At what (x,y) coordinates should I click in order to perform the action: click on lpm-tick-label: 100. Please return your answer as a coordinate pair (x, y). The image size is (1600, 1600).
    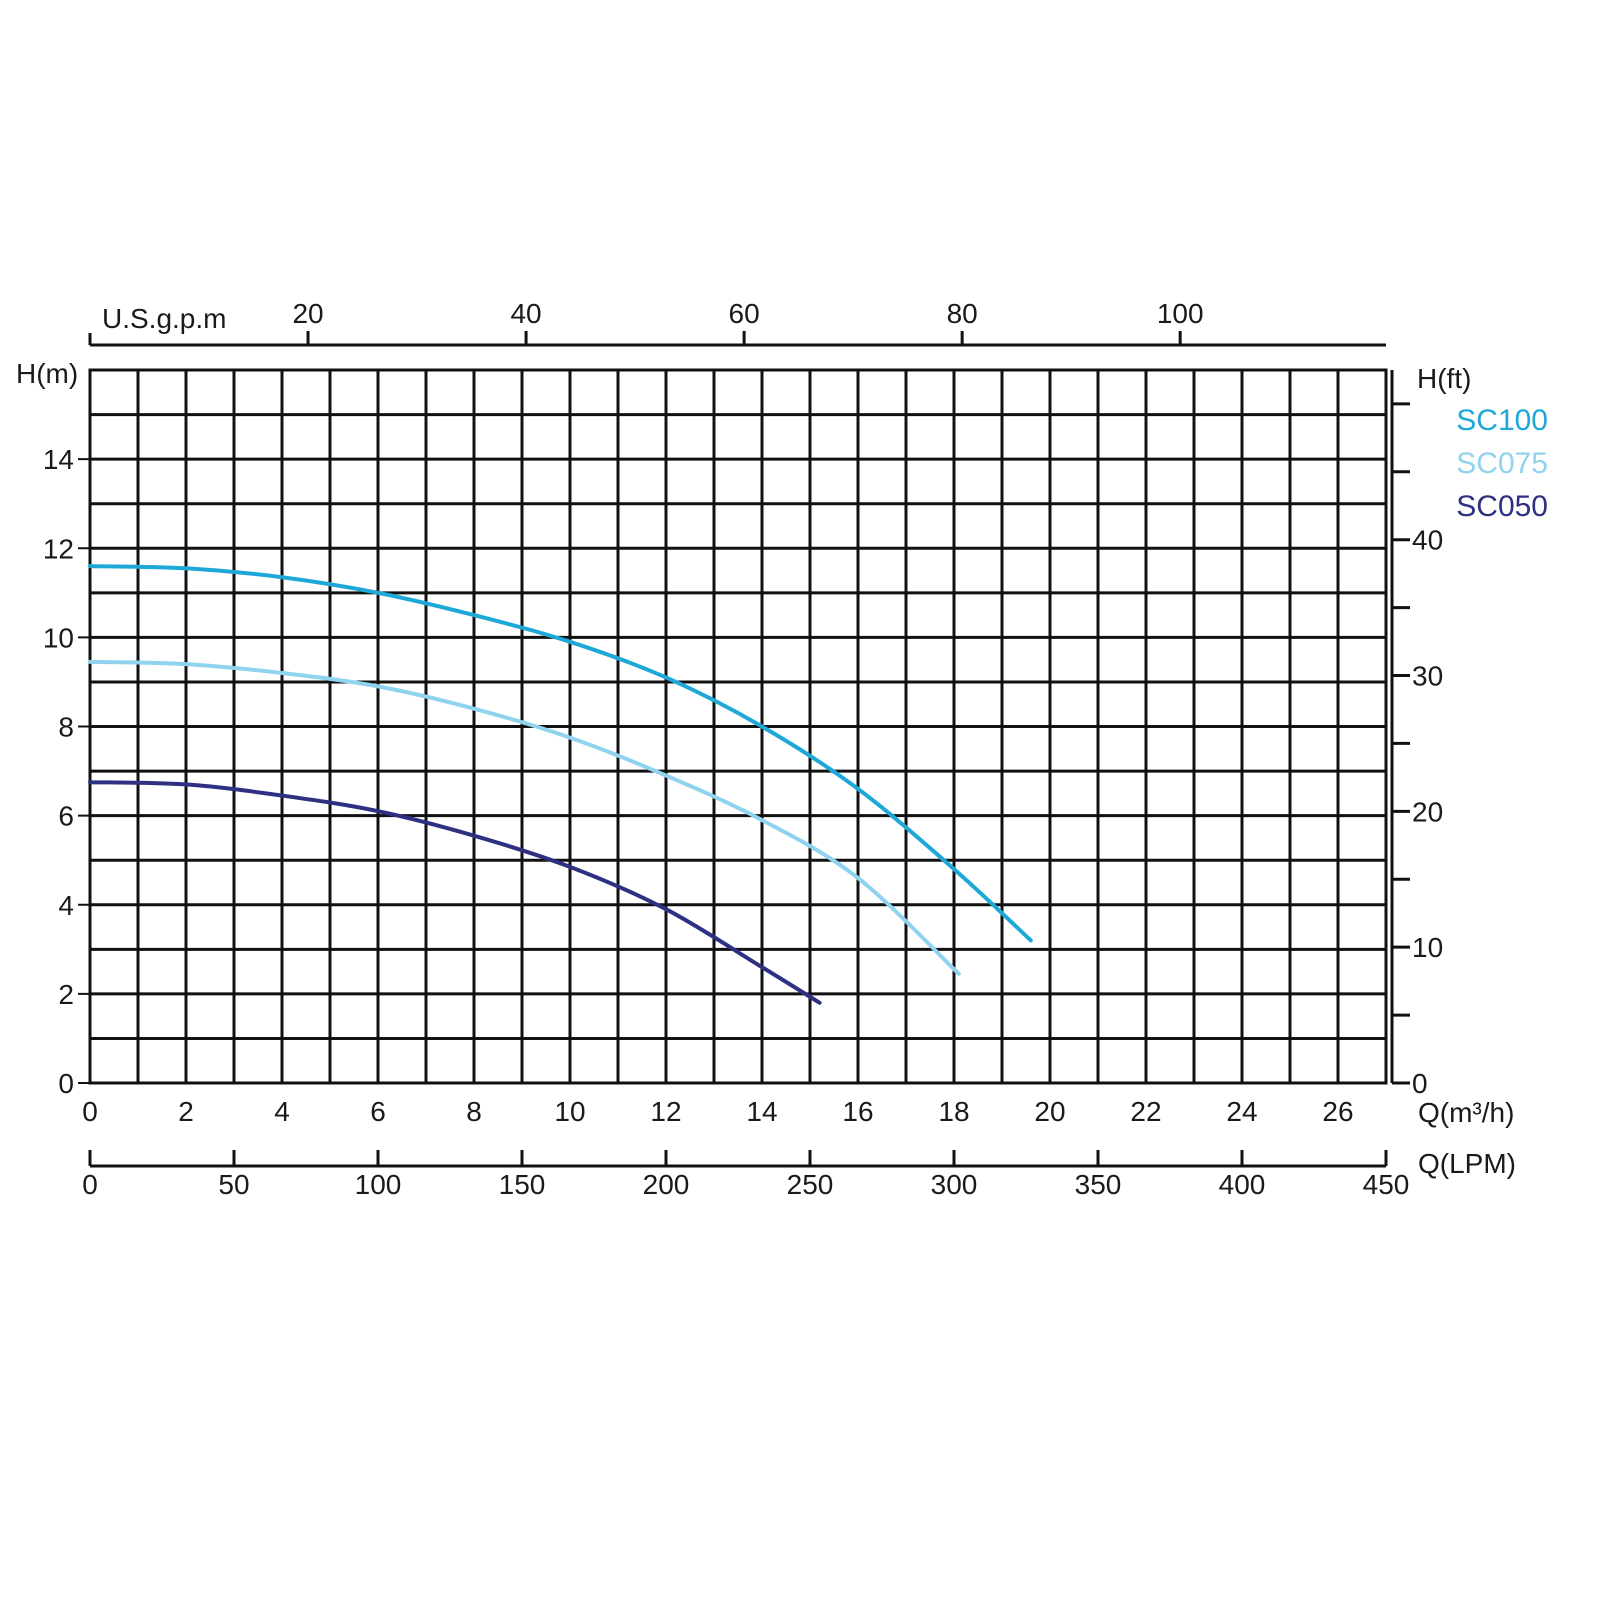
    Looking at the image, I should click on (378, 1184).